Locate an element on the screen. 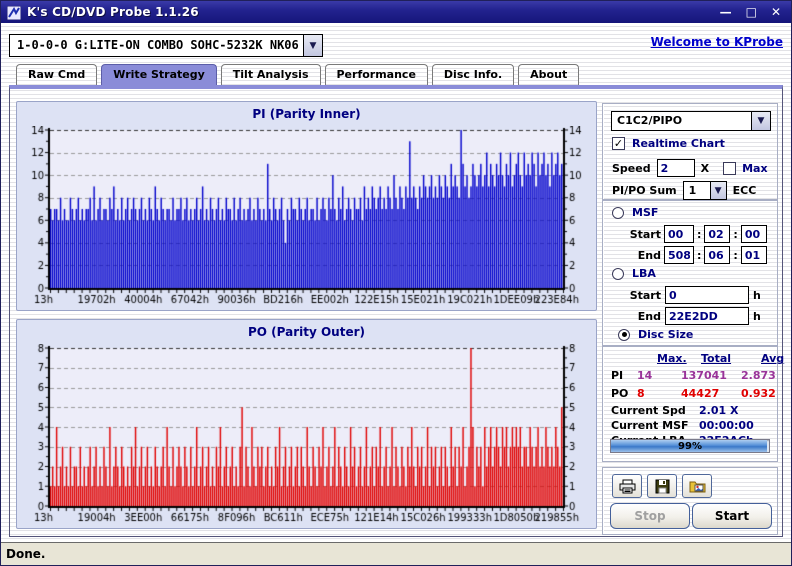 Image resolution: width=792 pixels, height=566 pixels. status-bar: Done. is located at coordinates (396, 553).